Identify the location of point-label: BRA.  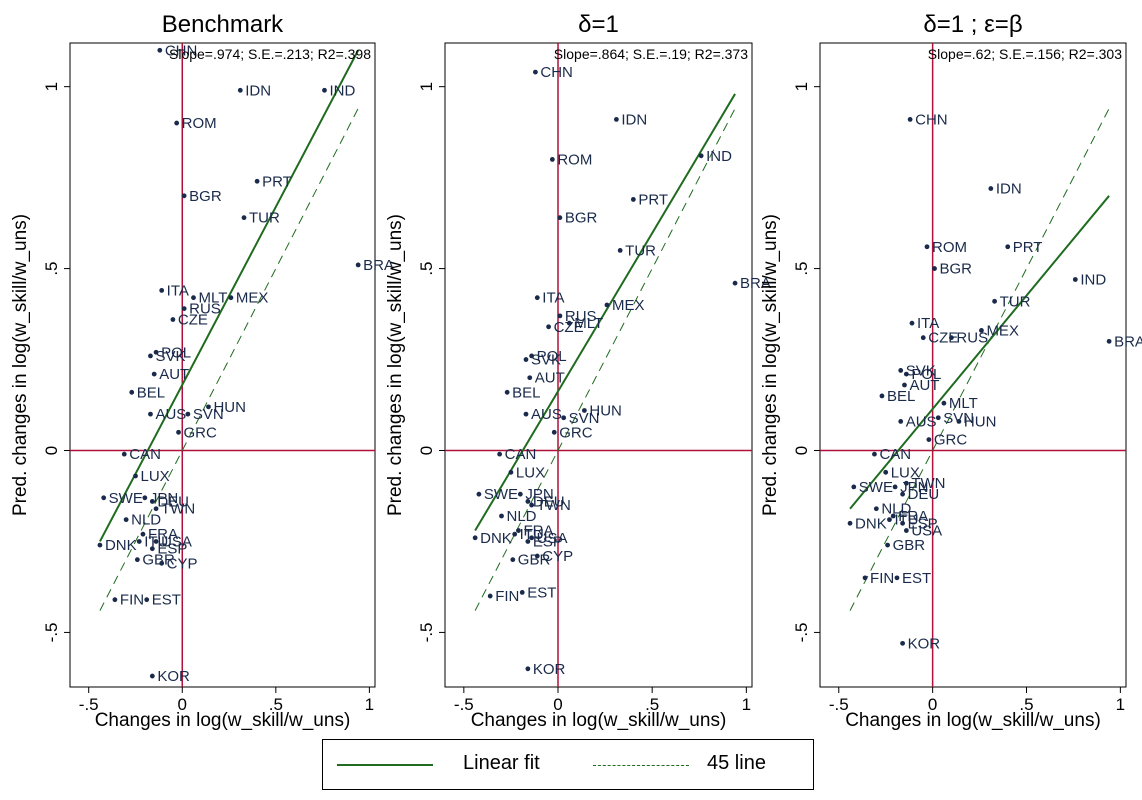
(378, 265).